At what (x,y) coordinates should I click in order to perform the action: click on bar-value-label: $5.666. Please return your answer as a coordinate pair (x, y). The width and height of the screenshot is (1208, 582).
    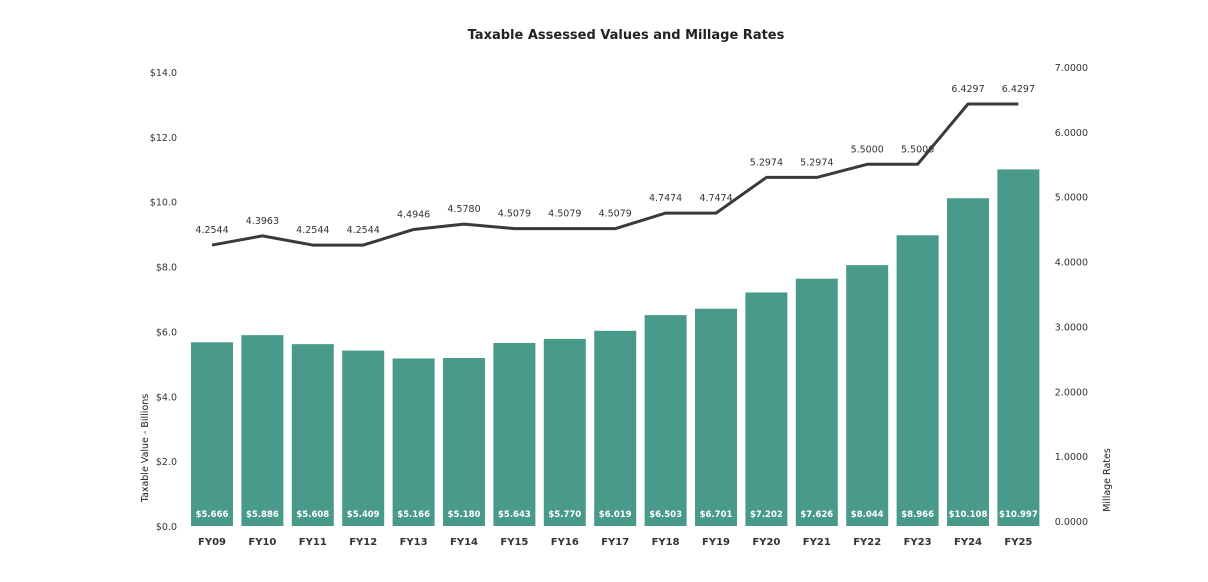
    Looking at the image, I should click on (212, 515).